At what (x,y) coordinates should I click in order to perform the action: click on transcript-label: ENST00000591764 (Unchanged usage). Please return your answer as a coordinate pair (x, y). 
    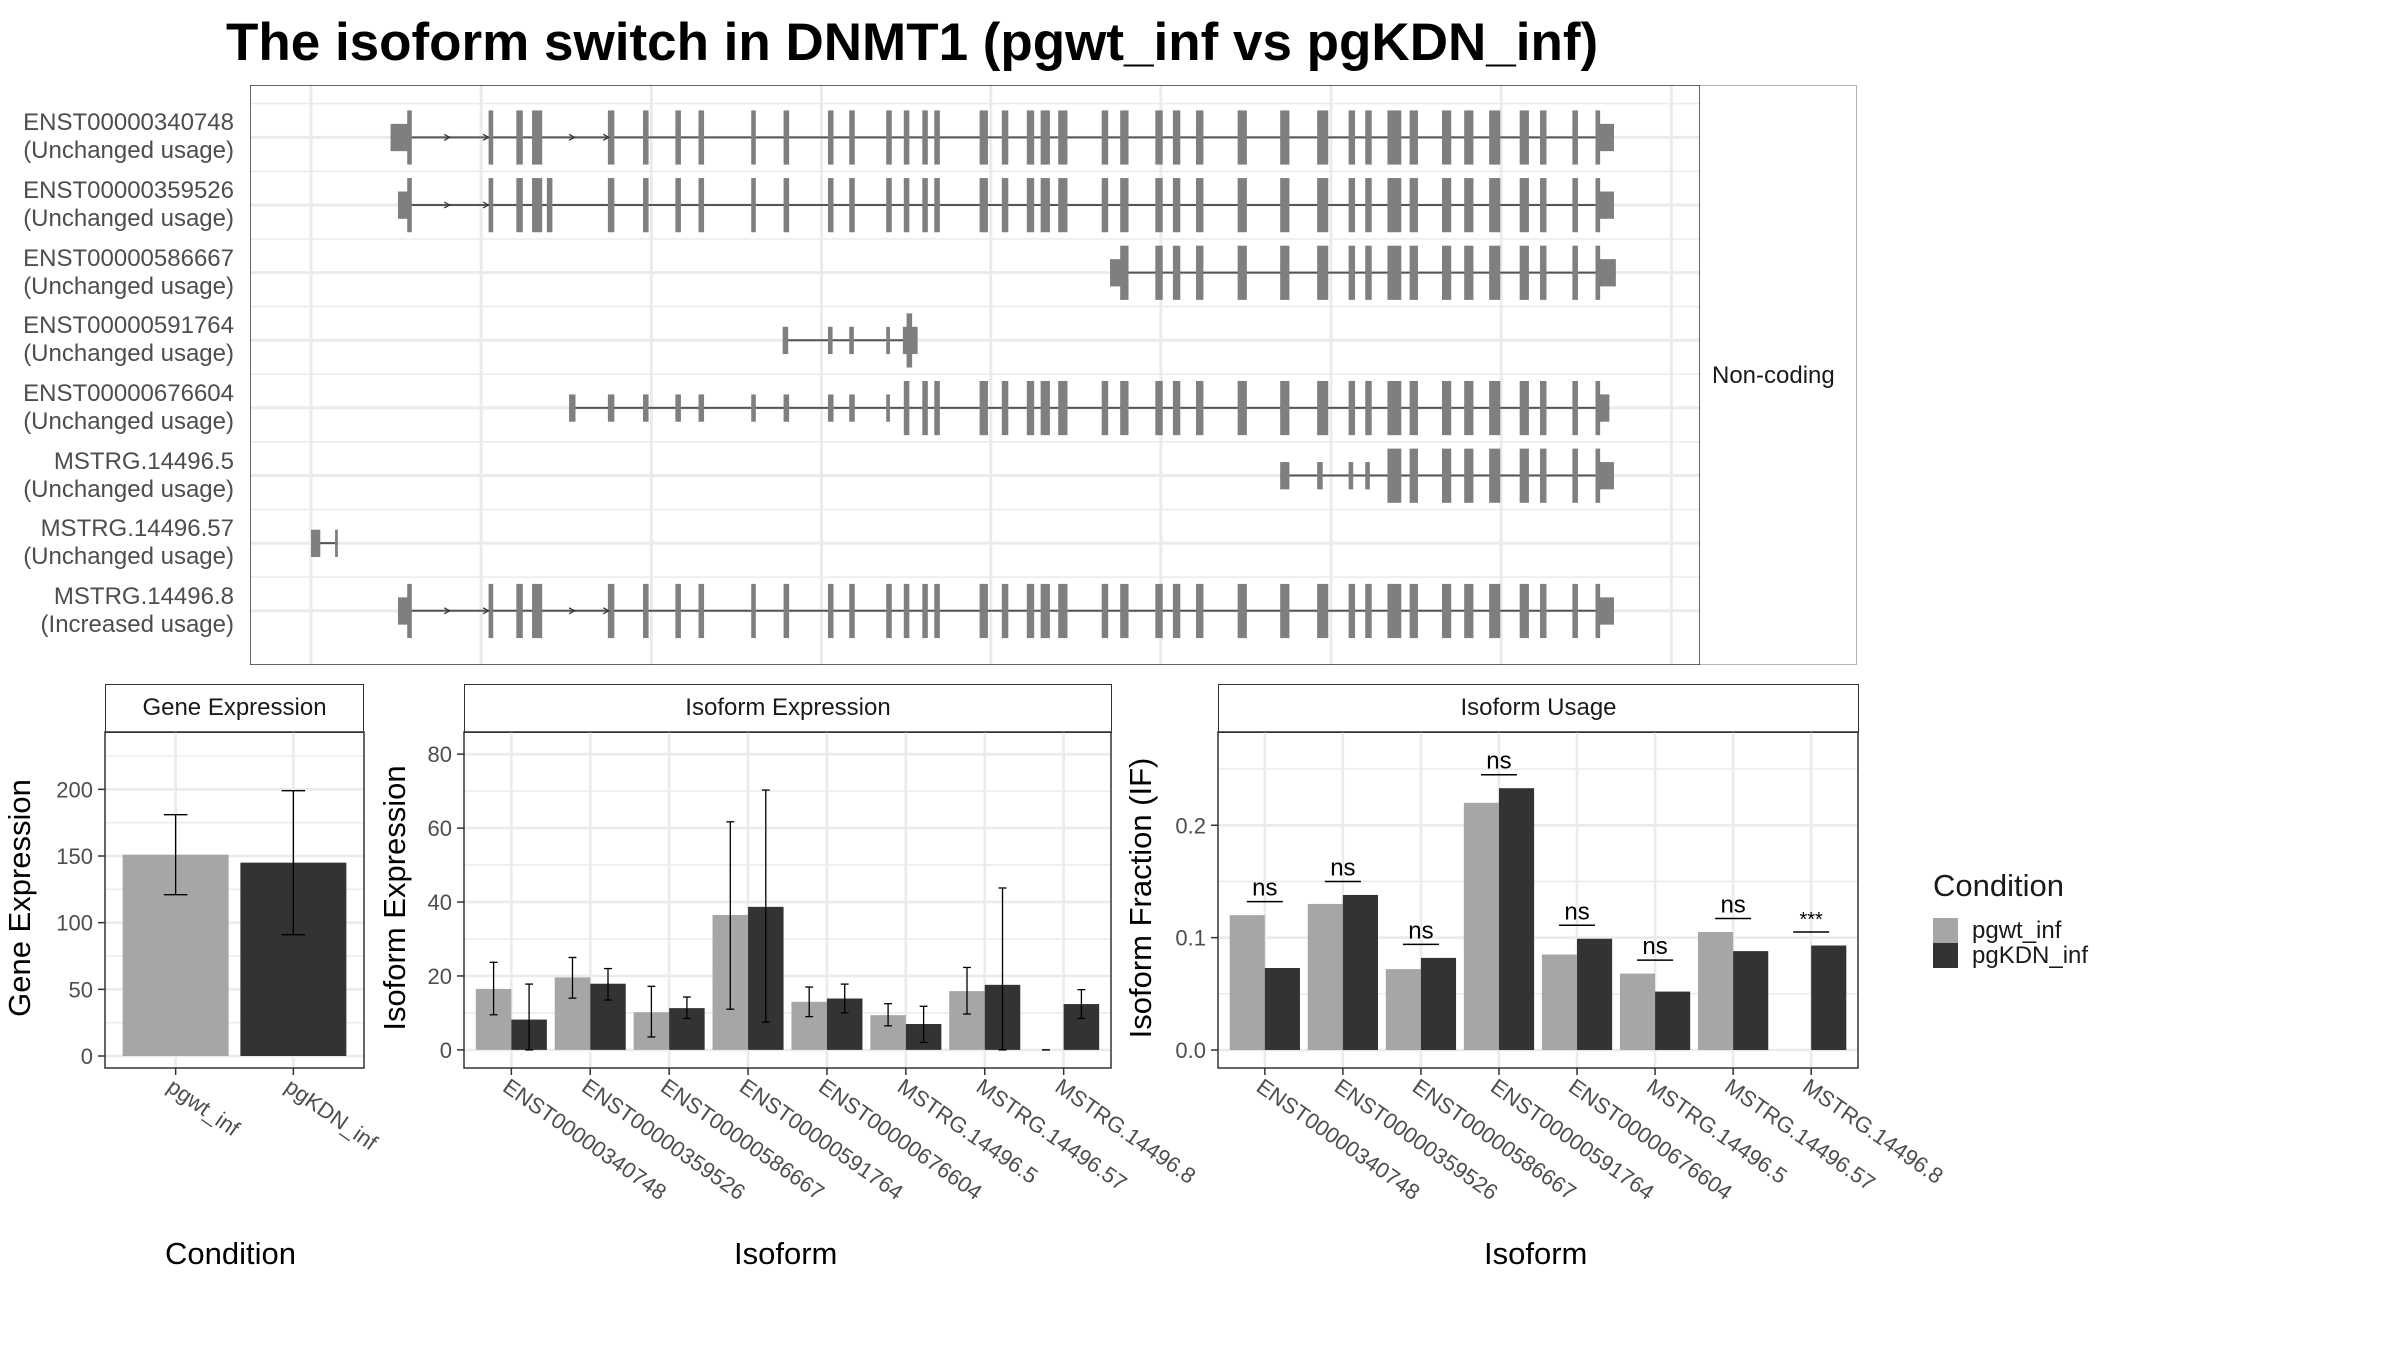
    Looking at the image, I should click on (128, 340).